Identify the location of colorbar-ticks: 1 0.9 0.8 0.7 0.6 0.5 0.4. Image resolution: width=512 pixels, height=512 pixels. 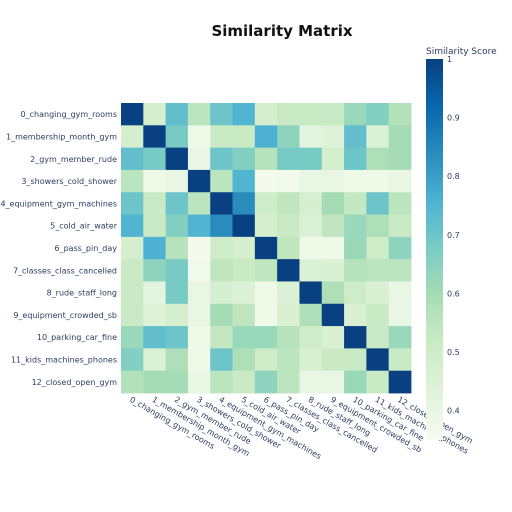
(453, 235).